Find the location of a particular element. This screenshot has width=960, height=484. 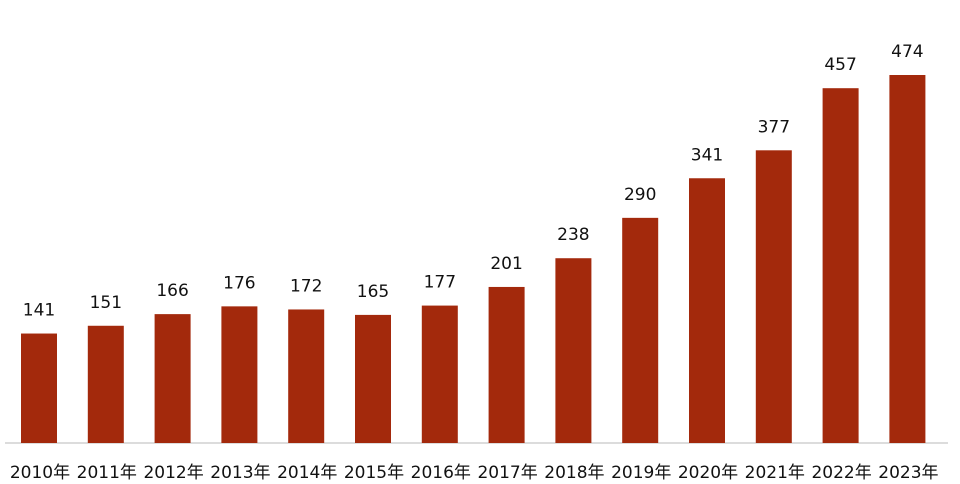

value-label: 238 is located at coordinates (573, 235).